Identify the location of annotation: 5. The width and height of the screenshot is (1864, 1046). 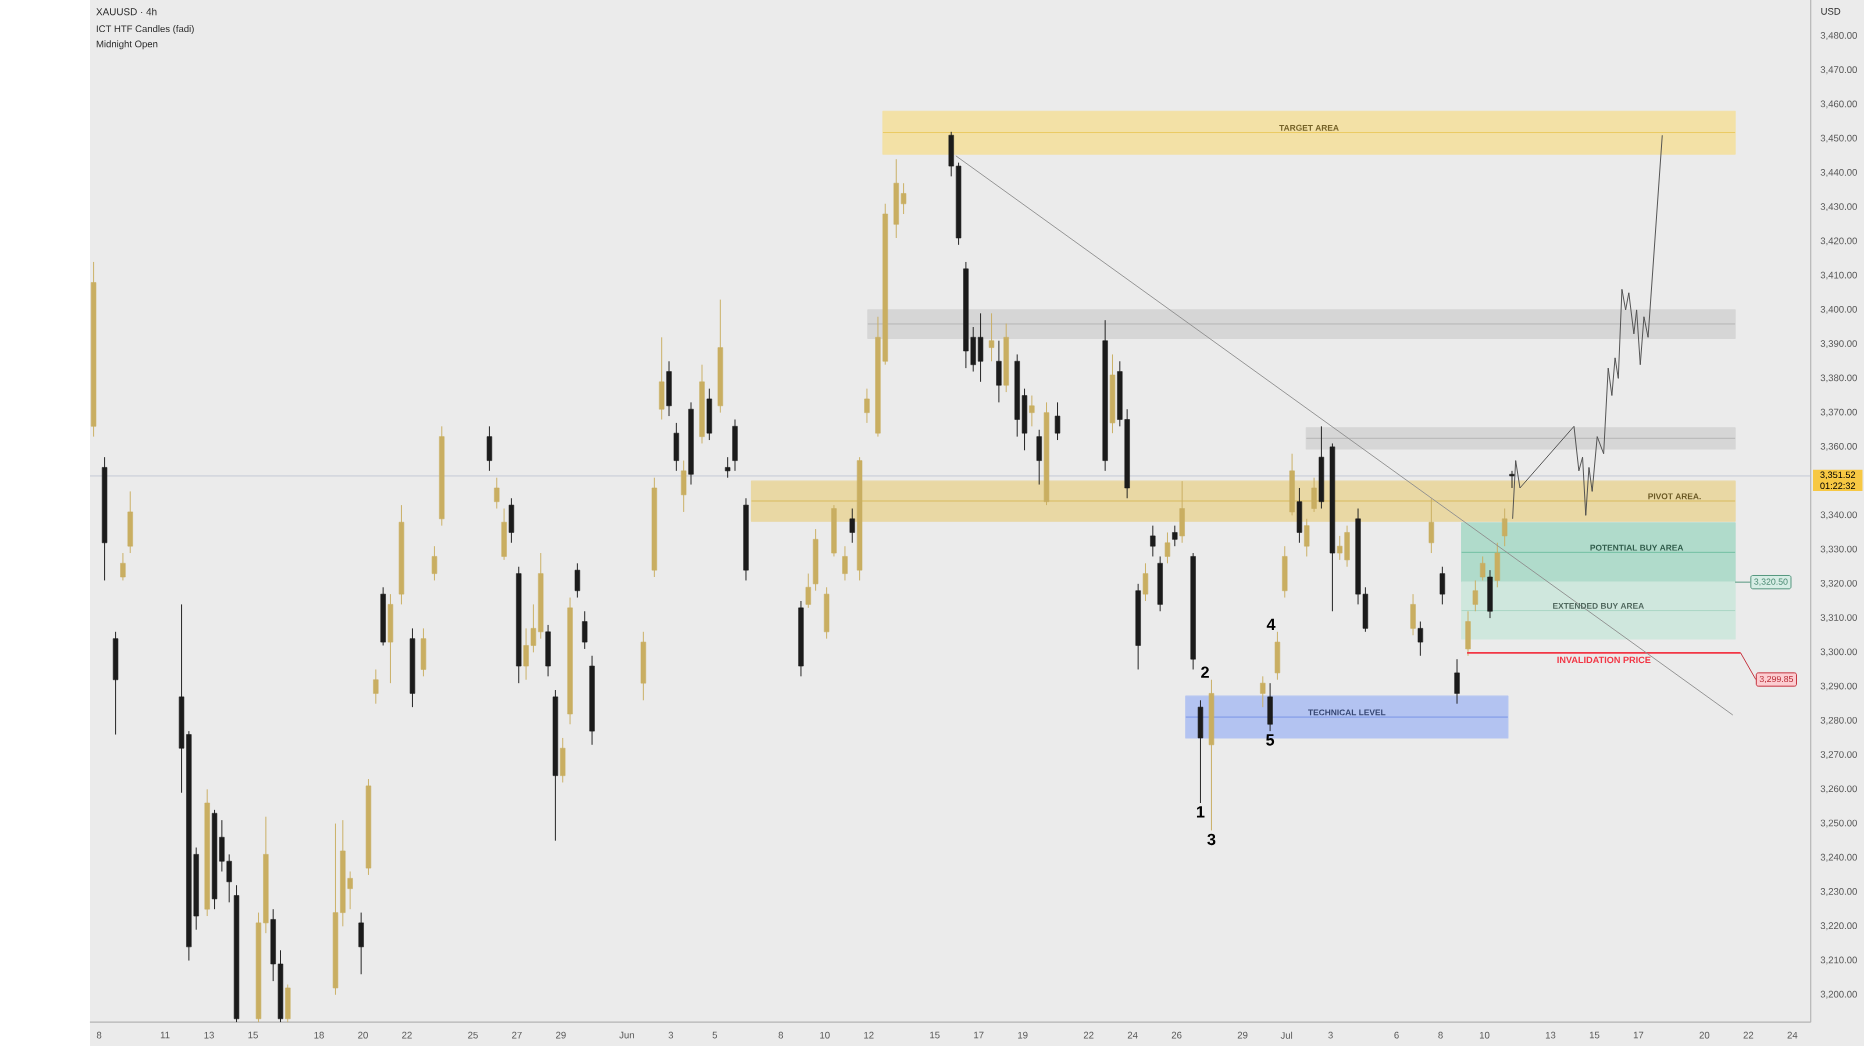
(1270, 739).